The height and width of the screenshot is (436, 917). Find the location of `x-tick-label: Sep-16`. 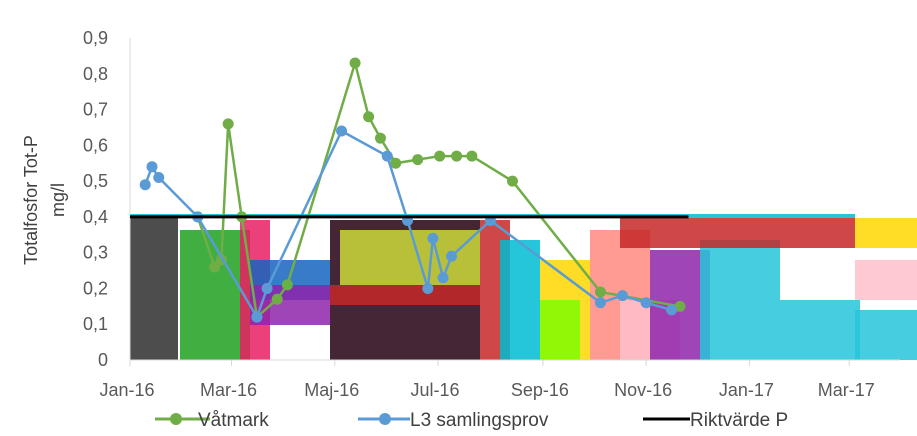

x-tick-label: Sep-16 is located at coordinates (540, 390).